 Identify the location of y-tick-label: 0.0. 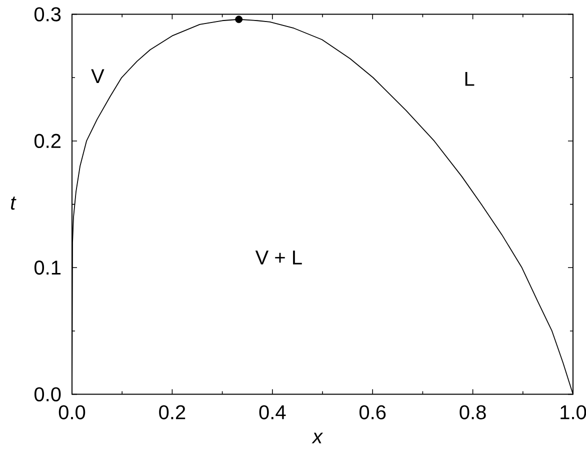
(47, 394).